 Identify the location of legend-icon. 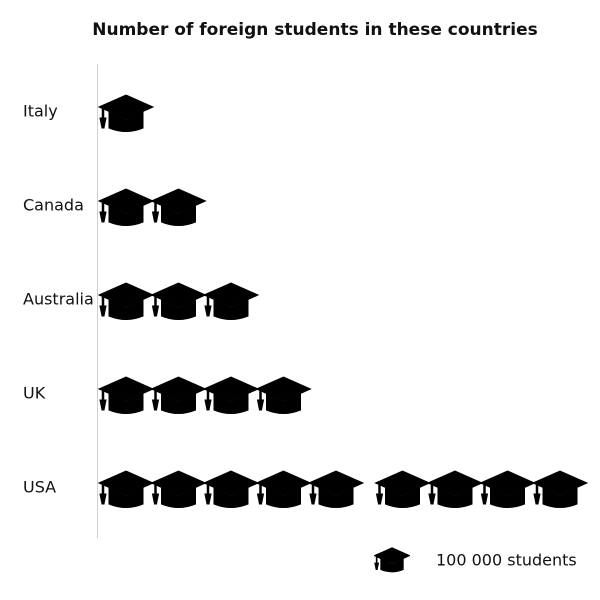
(392, 561).